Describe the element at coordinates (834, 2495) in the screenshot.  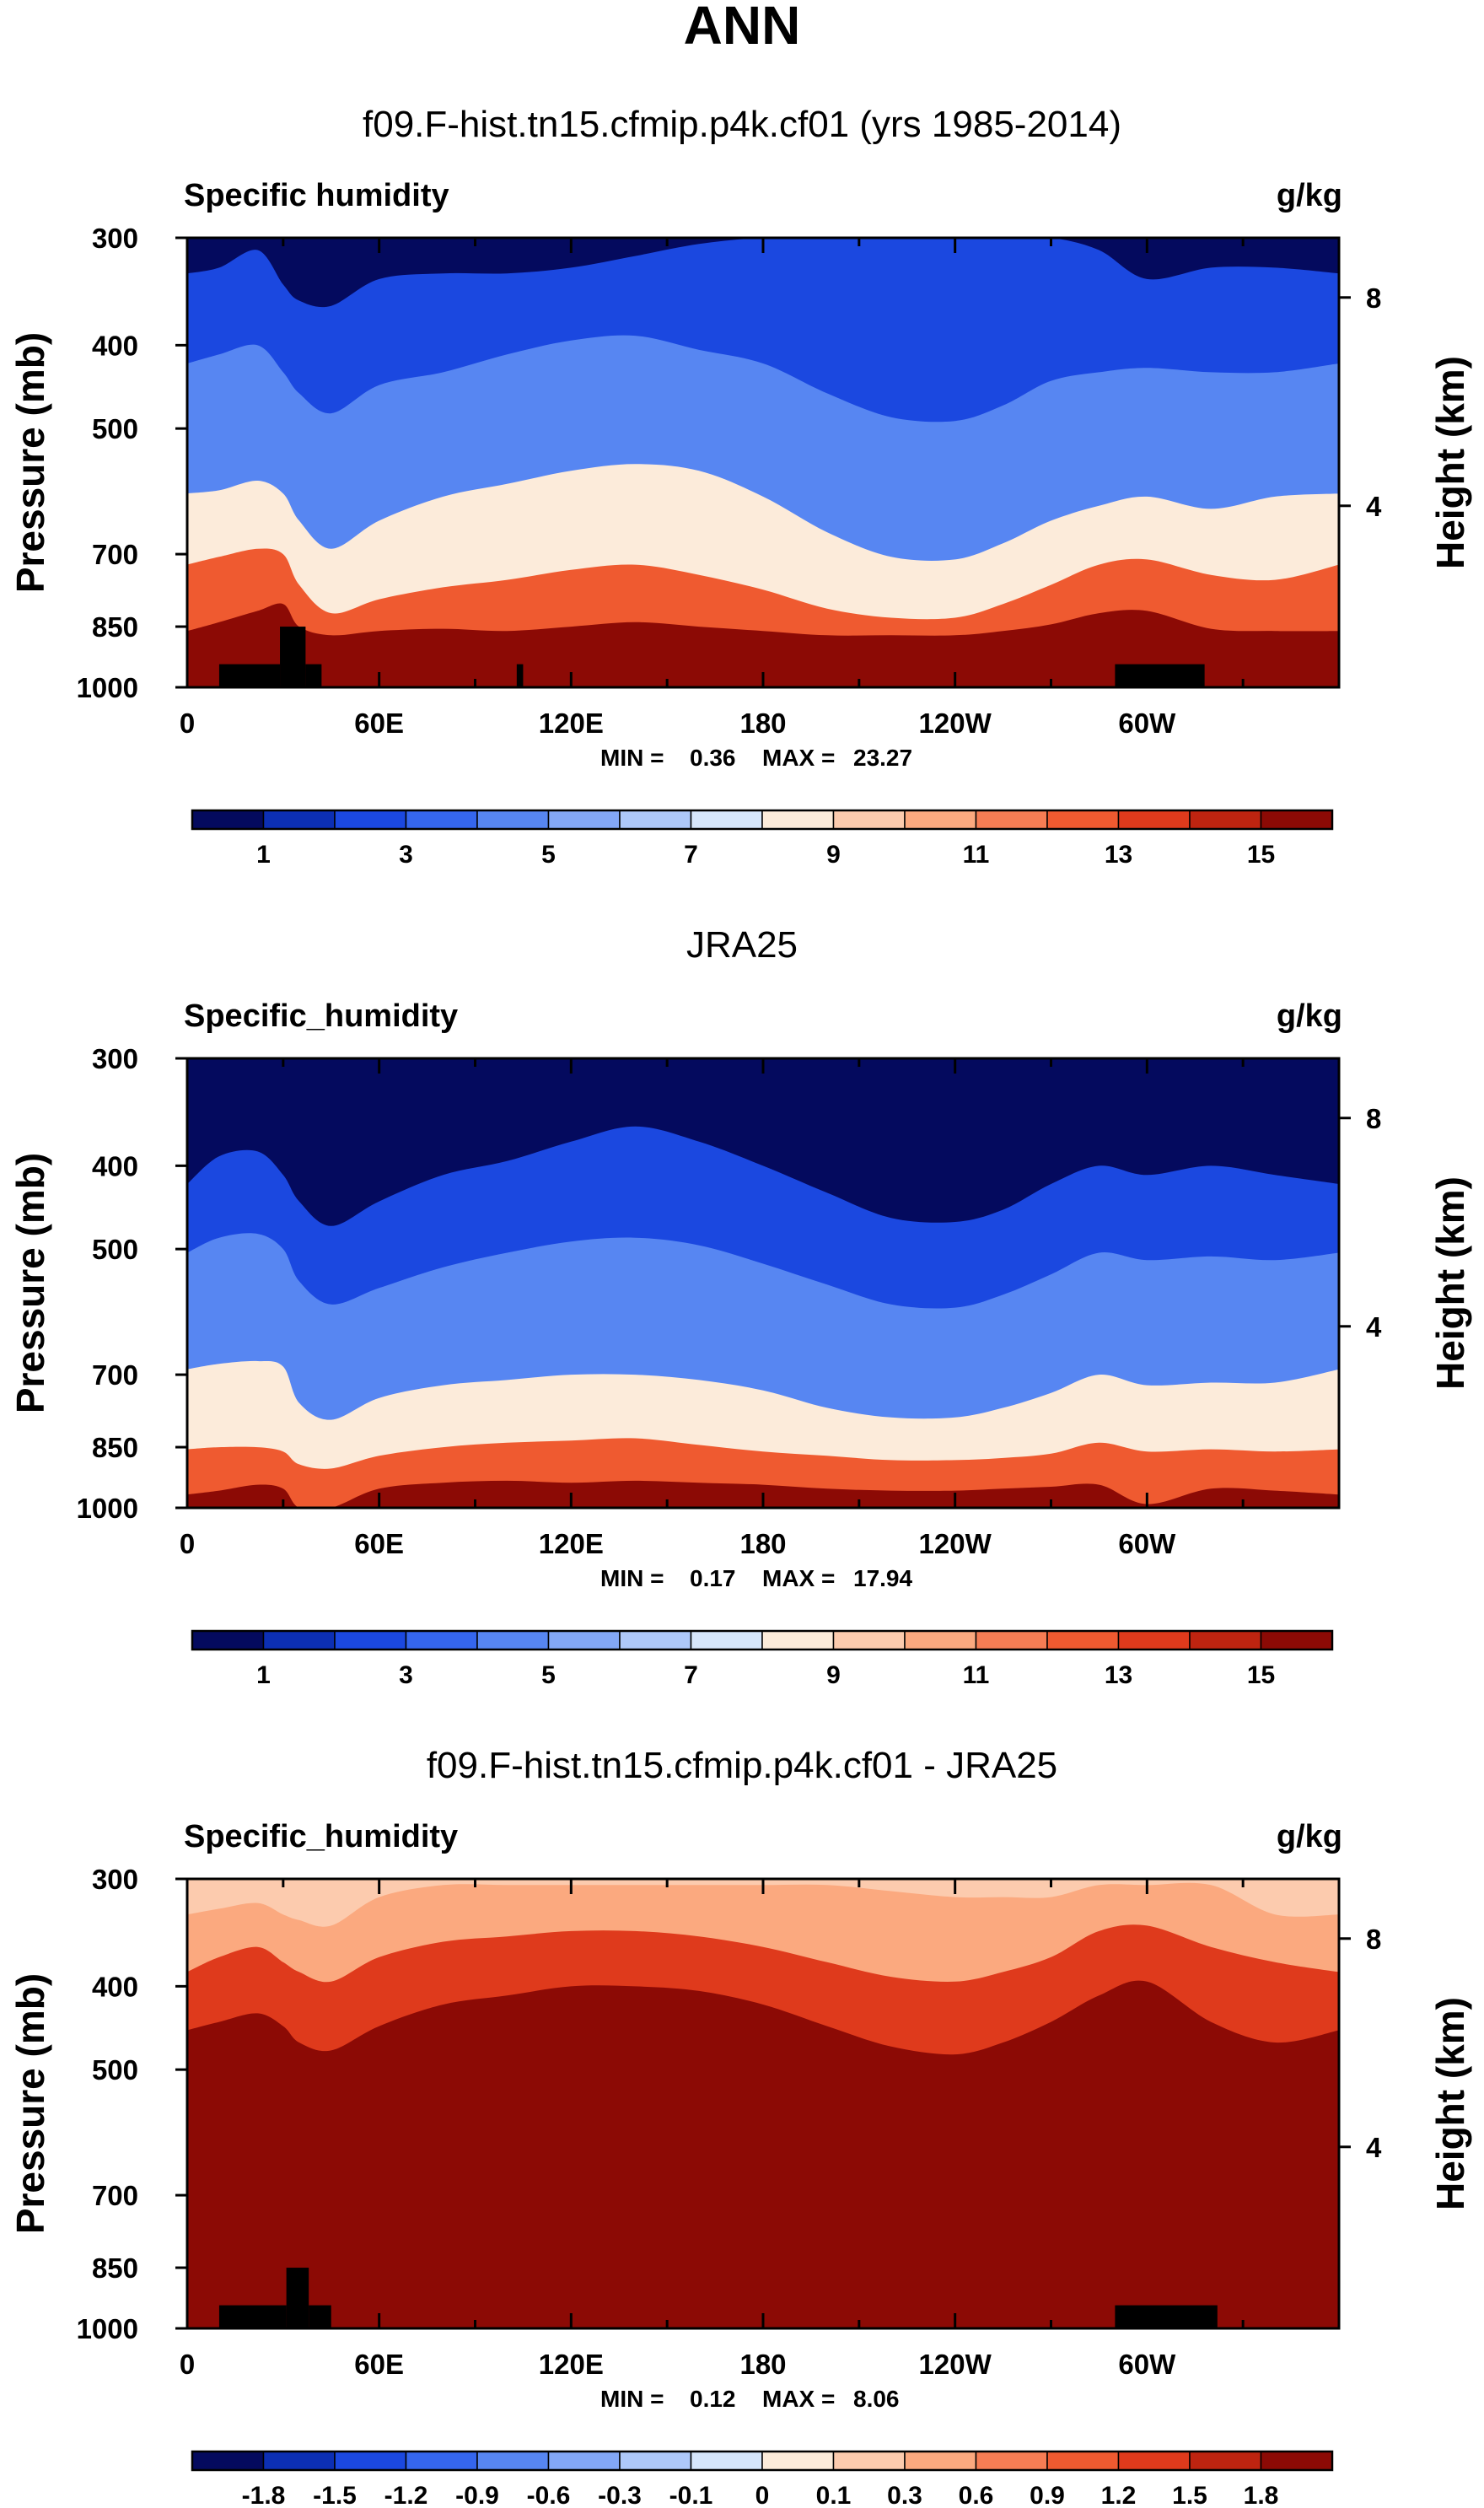
I see `colorbar-label: 0.1` at that location.